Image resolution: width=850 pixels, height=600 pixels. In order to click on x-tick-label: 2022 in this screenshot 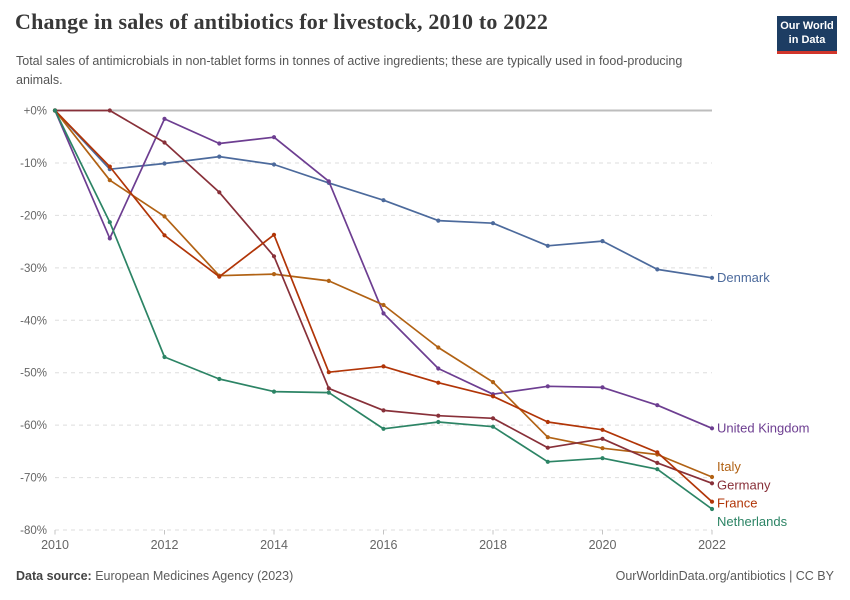, I will do `click(712, 545)`.